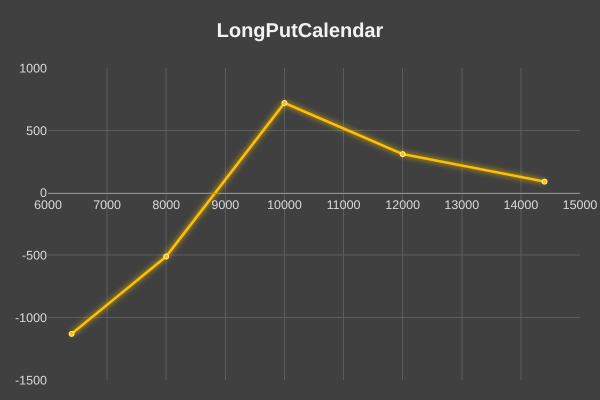  What do you see at coordinates (48, 205) in the screenshot?
I see `x-tick-label: 6000` at bounding box center [48, 205].